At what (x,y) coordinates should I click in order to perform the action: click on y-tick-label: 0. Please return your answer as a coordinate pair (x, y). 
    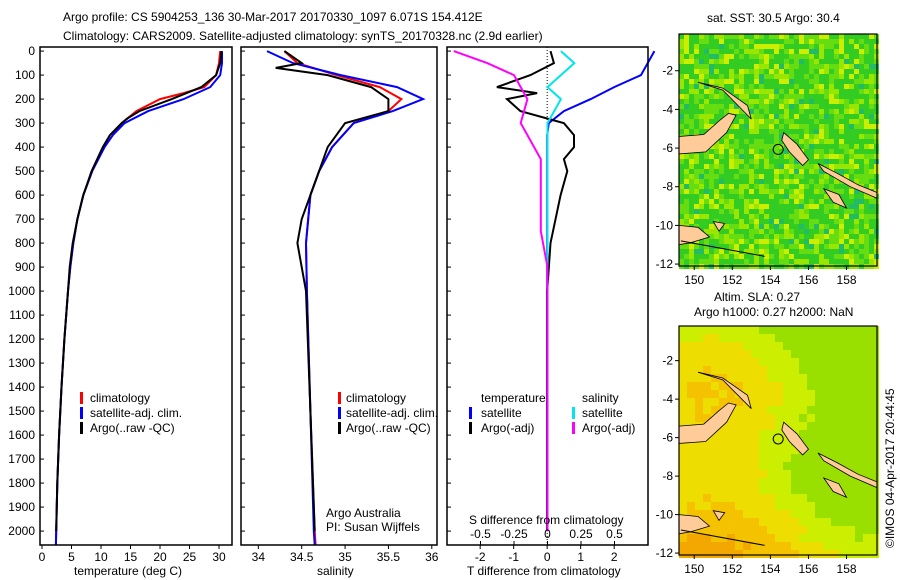
    Looking at the image, I should click on (31, 51).